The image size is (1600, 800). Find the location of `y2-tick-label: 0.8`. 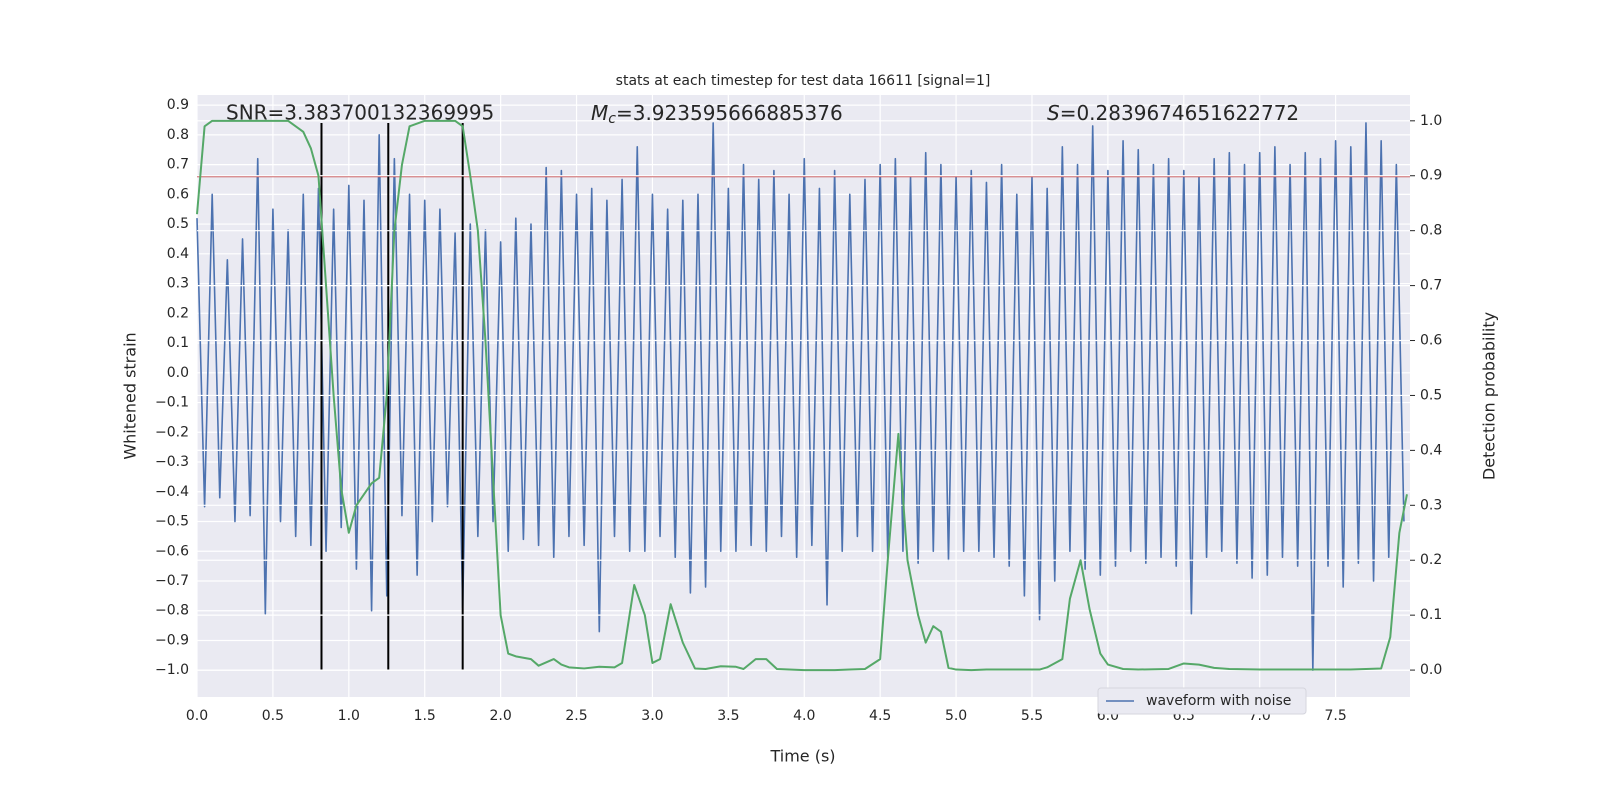

y2-tick-label: 0.8 is located at coordinates (1431, 231).